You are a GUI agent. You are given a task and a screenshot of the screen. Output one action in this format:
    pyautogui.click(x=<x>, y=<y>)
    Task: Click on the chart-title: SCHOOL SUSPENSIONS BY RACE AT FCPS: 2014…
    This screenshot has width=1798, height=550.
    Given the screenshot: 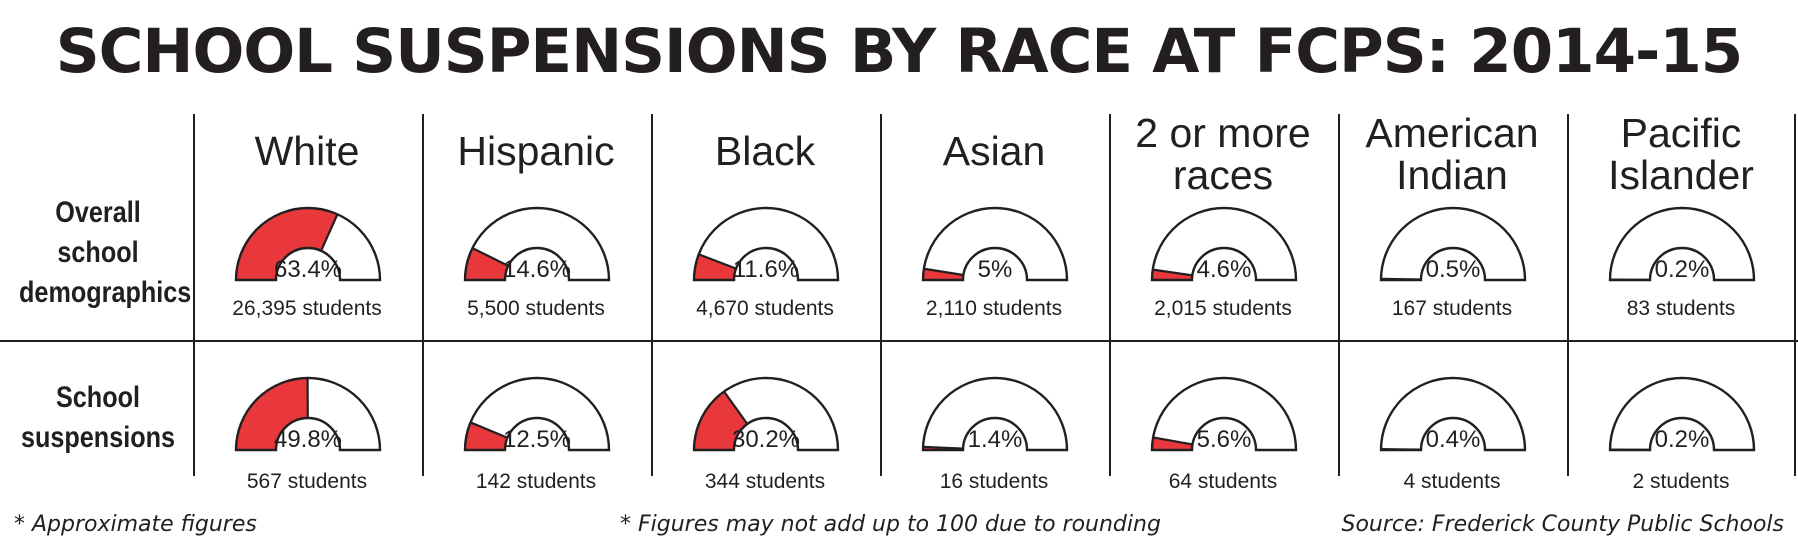 What is the action you would take?
    pyautogui.click(x=899, y=51)
    